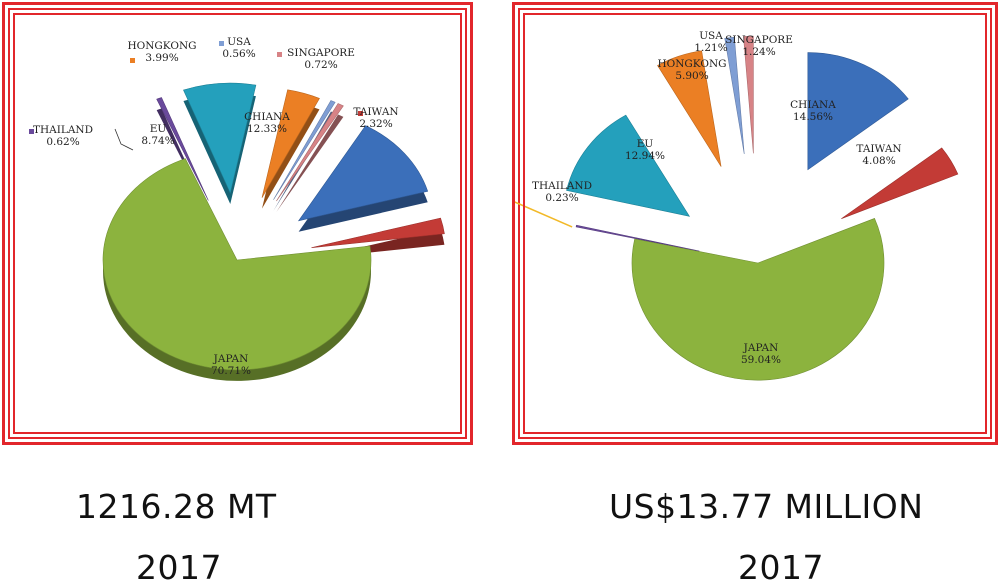 Image resolution: width=1000 pixels, height=587 pixels. What do you see at coordinates (710, 48) in the screenshot?
I see `value-usa: 1.21%` at bounding box center [710, 48].